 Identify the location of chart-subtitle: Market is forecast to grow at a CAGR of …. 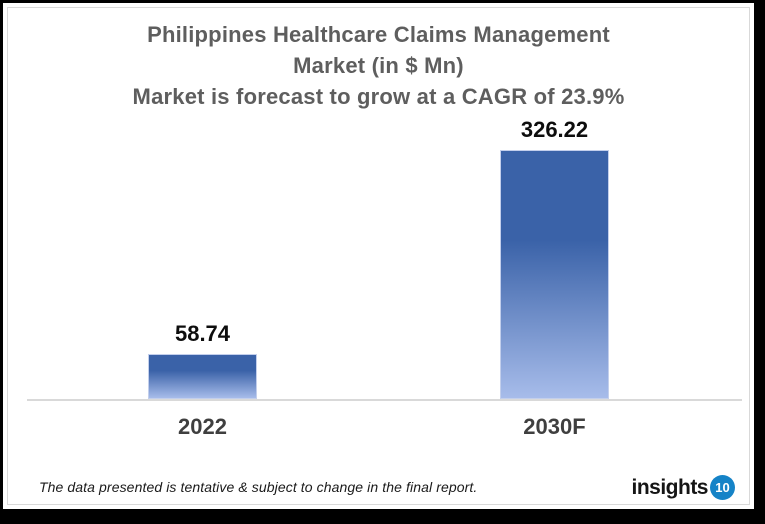
(378, 96).